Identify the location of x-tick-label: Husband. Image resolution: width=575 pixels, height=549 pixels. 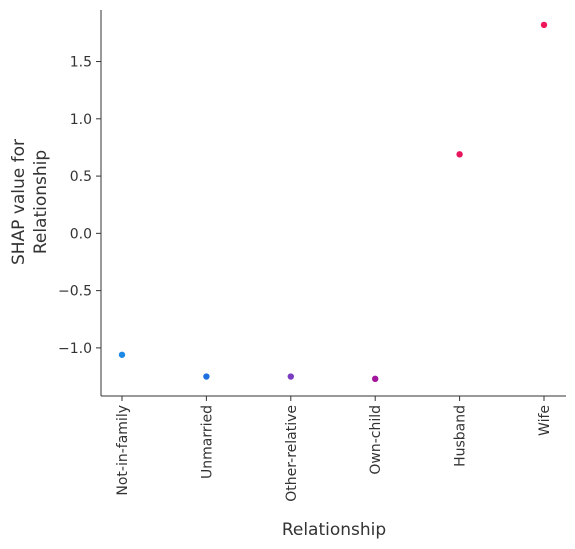
(461, 436).